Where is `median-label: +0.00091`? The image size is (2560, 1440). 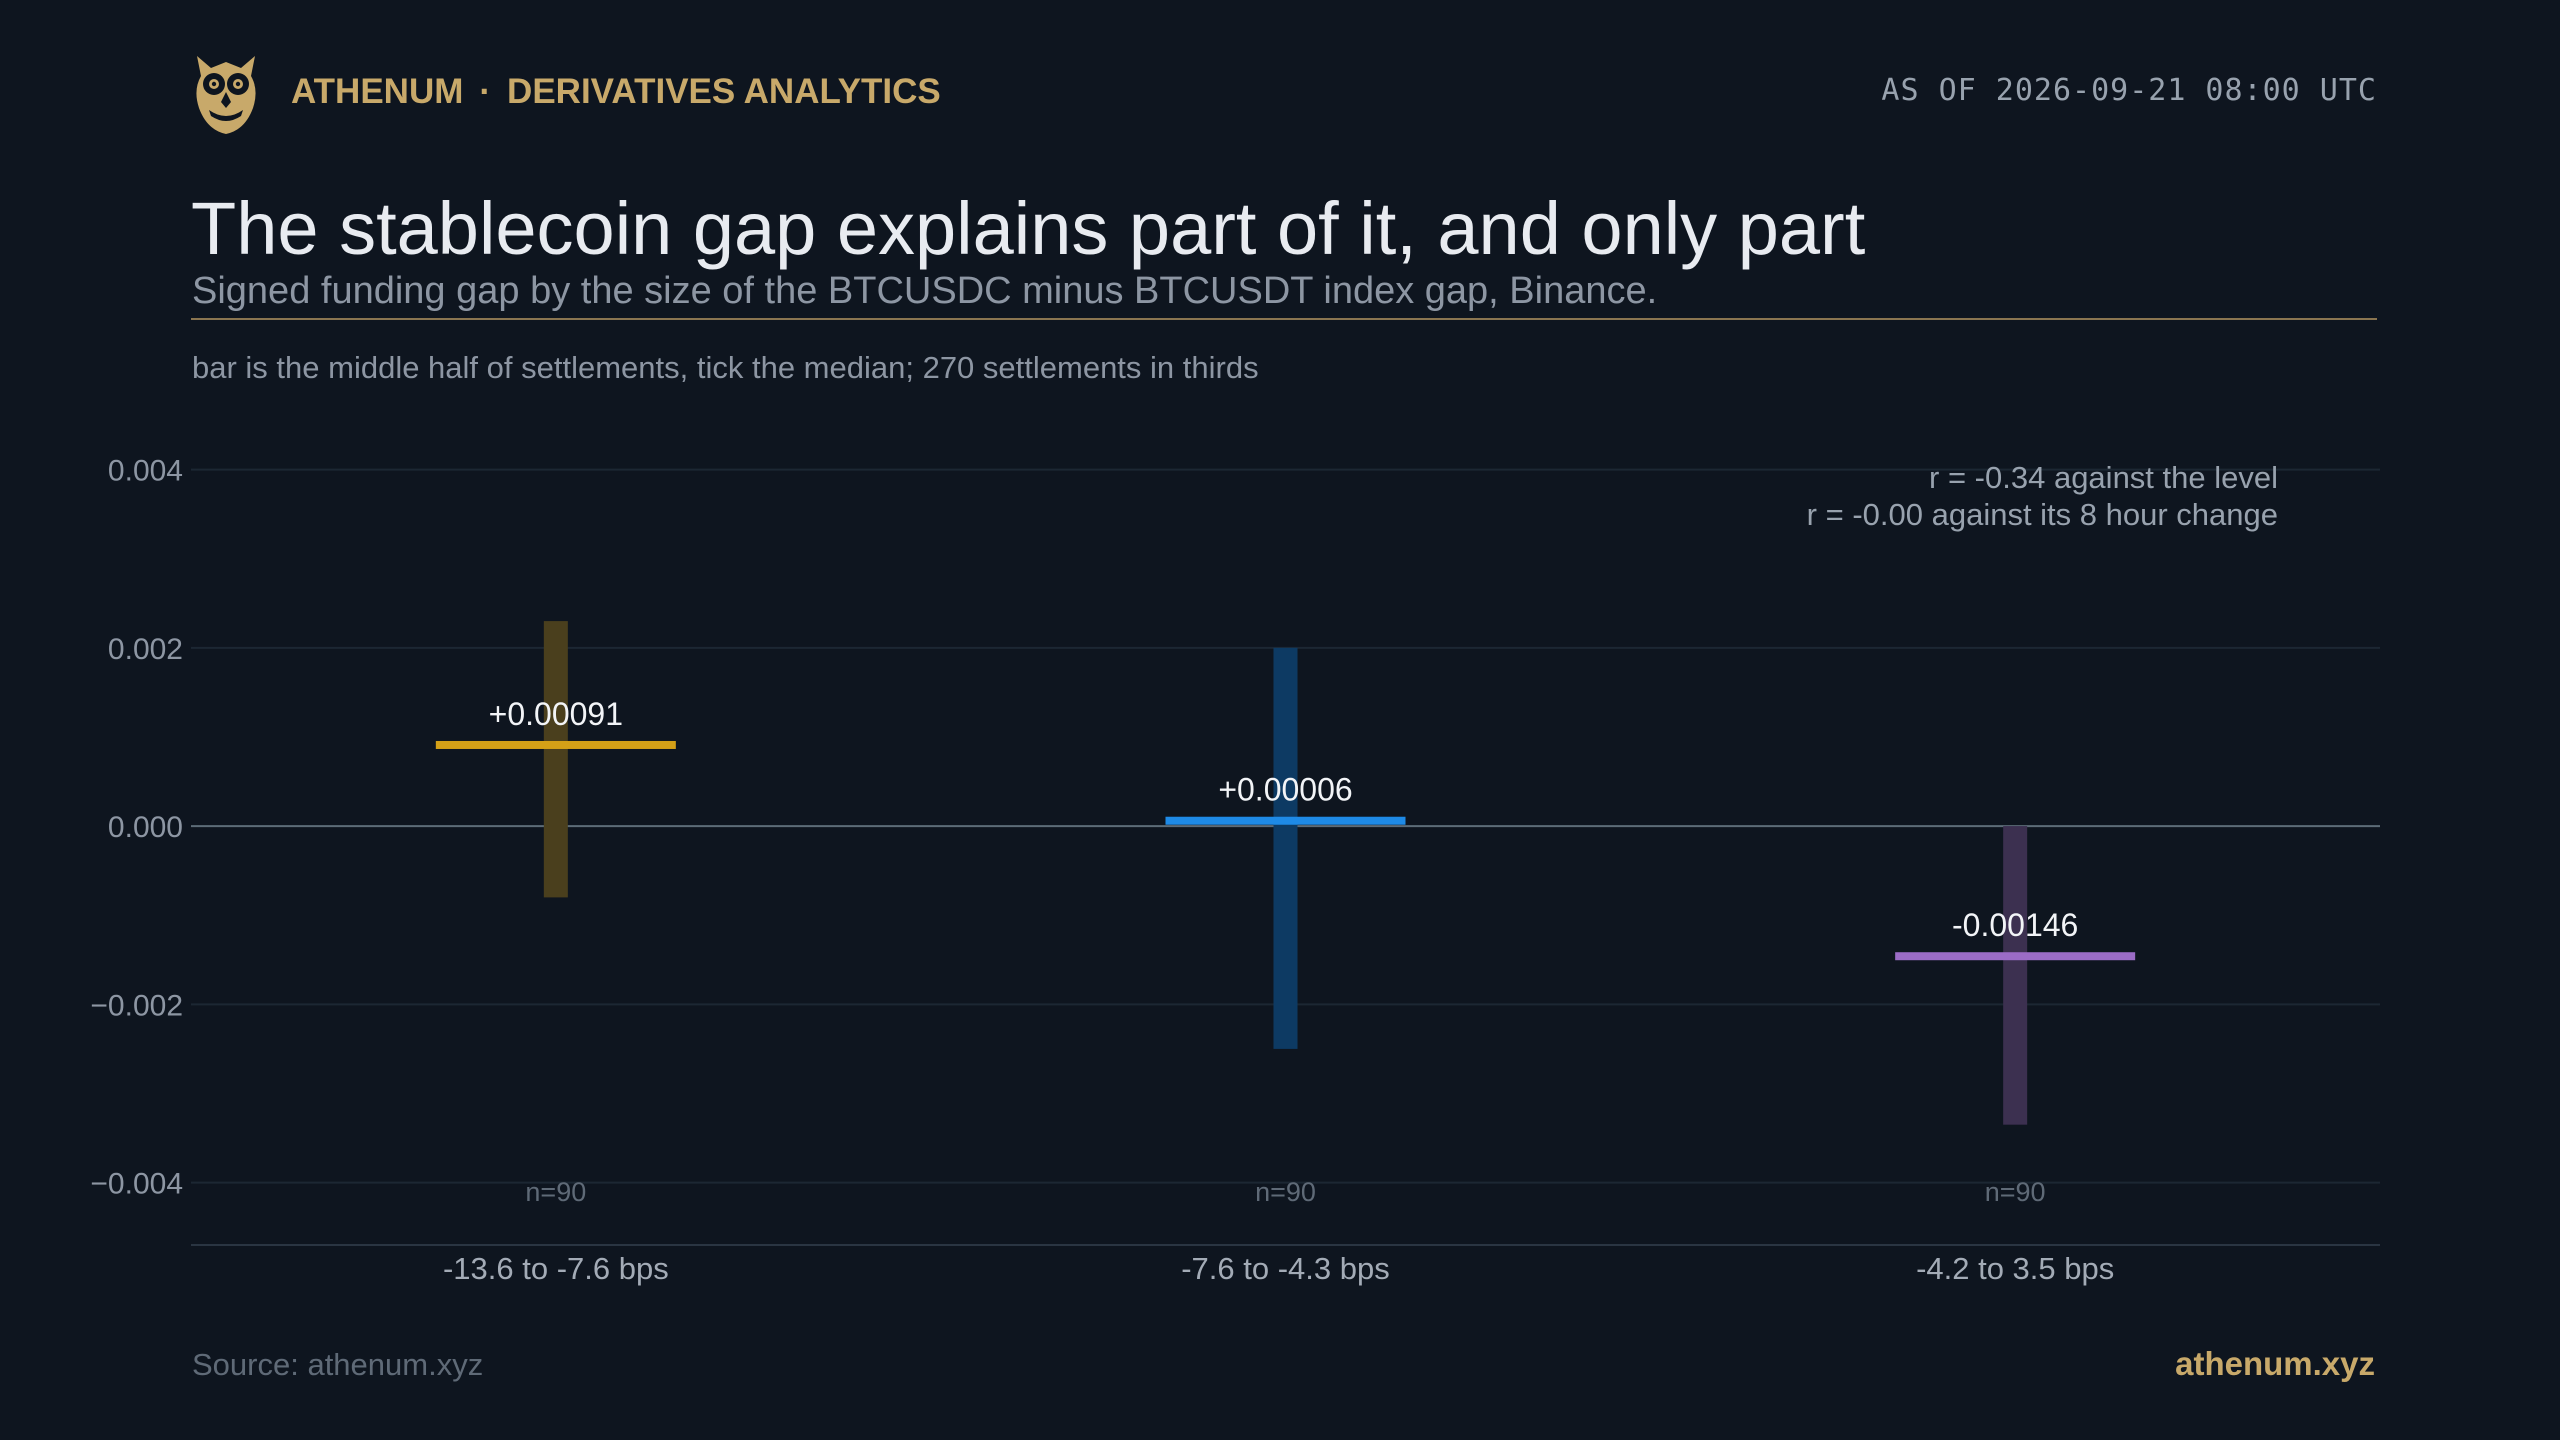 median-label: +0.00091 is located at coordinates (556, 714).